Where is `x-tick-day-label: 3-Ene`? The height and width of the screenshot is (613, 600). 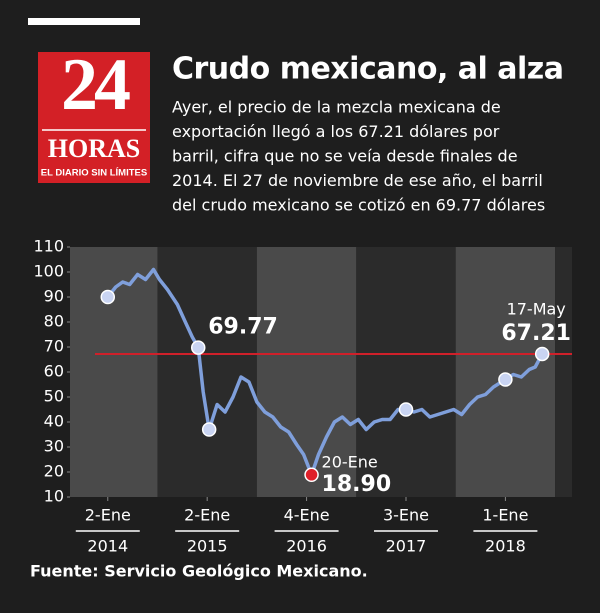 x-tick-day-label: 3-Ene is located at coordinates (406, 515).